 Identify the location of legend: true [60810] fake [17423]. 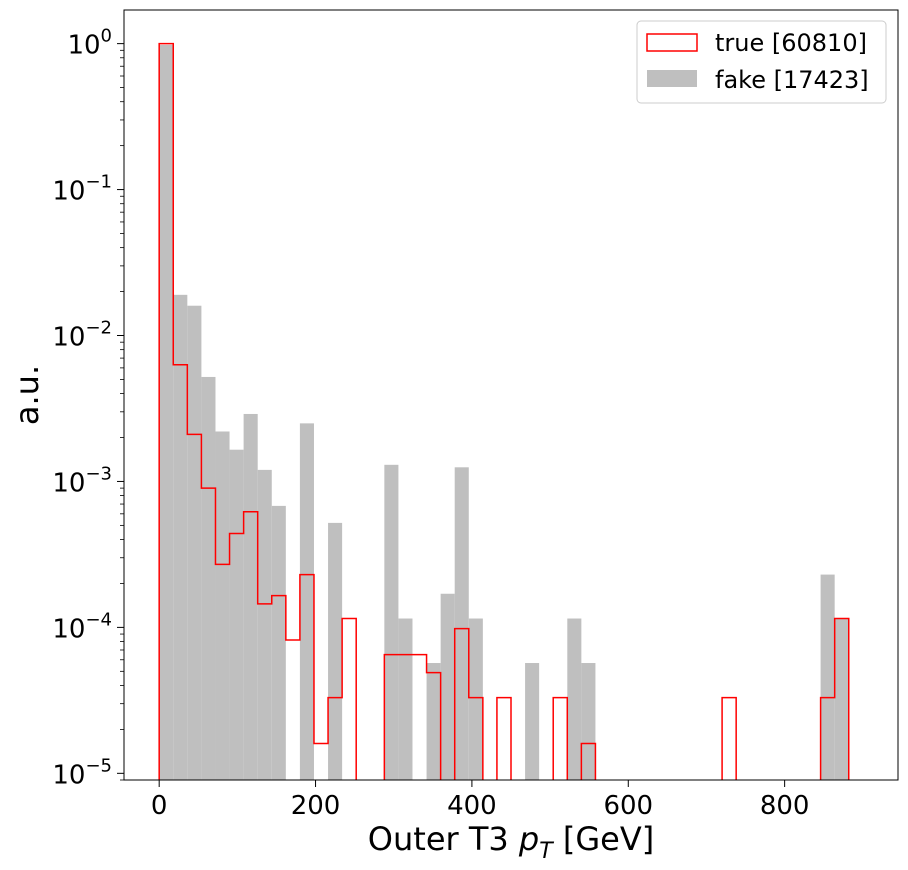
(761, 62).